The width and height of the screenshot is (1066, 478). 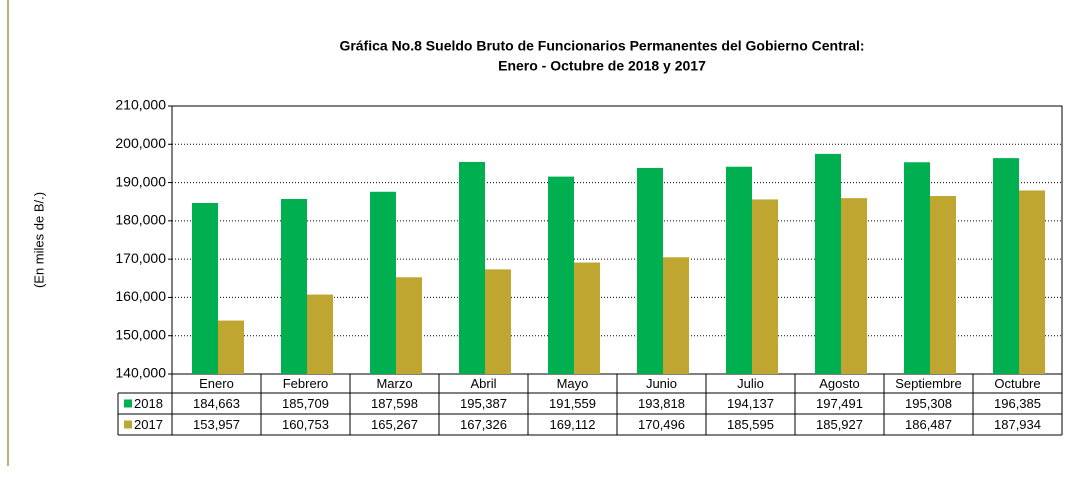 What do you see at coordinates (140, 296) in the screenshot?
I see `y-tick-label: 160,000` at bounding box center [140, 296].